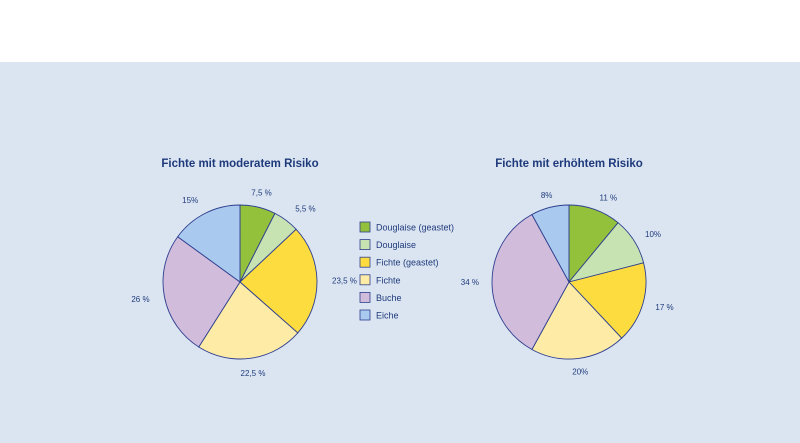 The height and width of the screenshot is (443, 800). What do you see at coordinates (305, 208) in the screenshot?
I see `slice-label-moderate-2: 5,5 %` at bounding box center [305, 208].